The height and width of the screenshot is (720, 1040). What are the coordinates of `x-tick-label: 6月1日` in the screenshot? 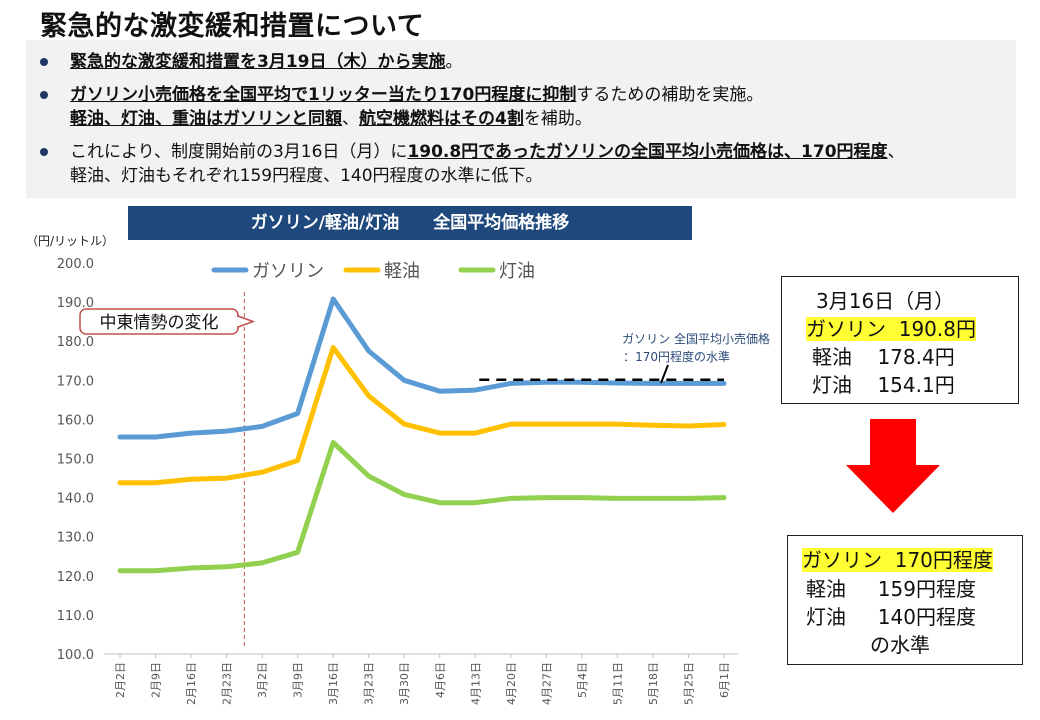 It's located at (724, 680).